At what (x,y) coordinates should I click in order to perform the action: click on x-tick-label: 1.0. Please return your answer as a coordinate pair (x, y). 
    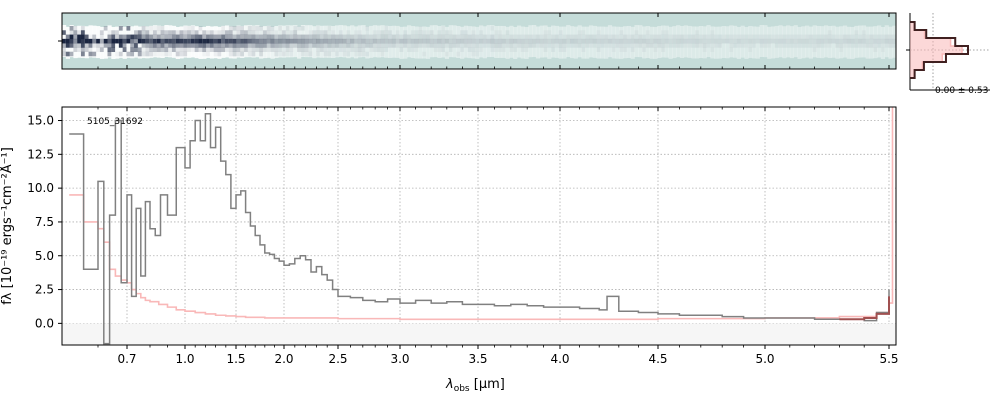
    Looking at the image, I should click on (184, 359).